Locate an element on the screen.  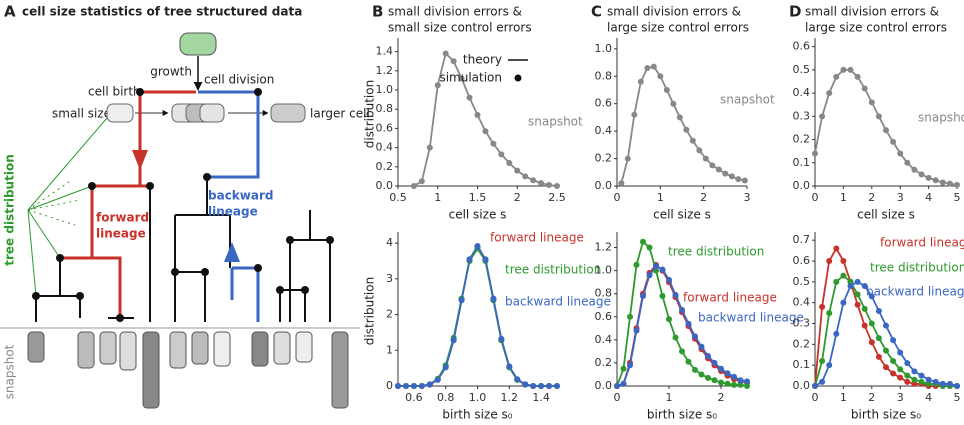
x-tick-label: 1.2 is located at coordinates (510, 397).